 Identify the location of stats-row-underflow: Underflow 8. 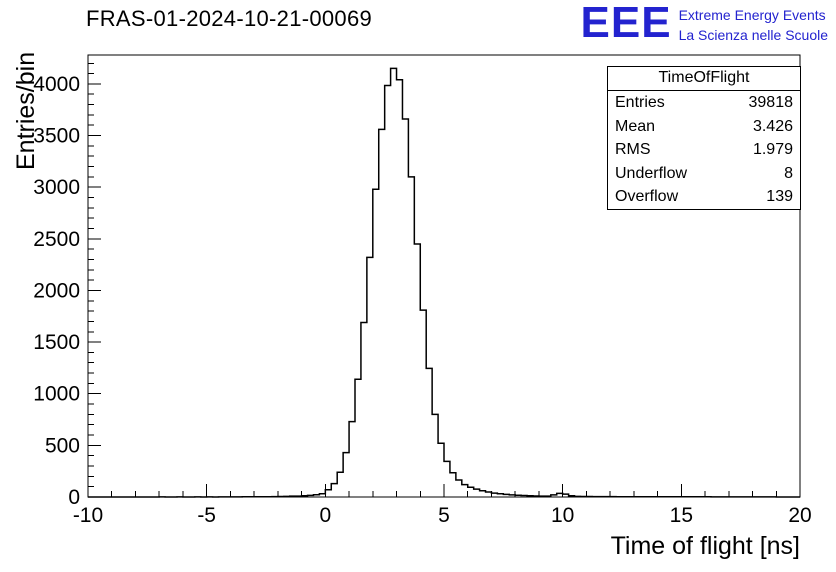
(704, 174).